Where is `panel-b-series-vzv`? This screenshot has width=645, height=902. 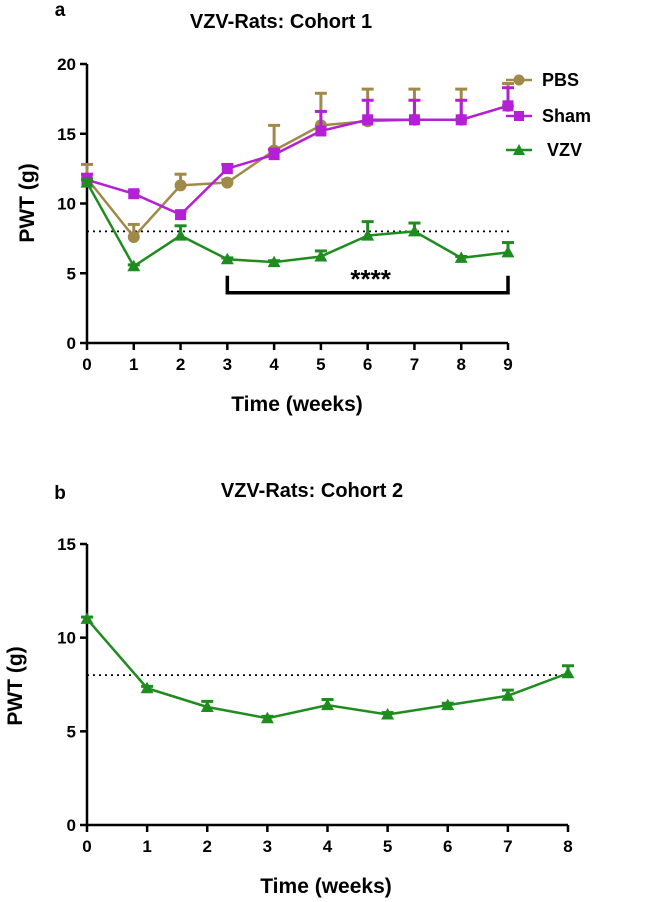 panel-b-series-vzv is located at coordinates (327, 668).